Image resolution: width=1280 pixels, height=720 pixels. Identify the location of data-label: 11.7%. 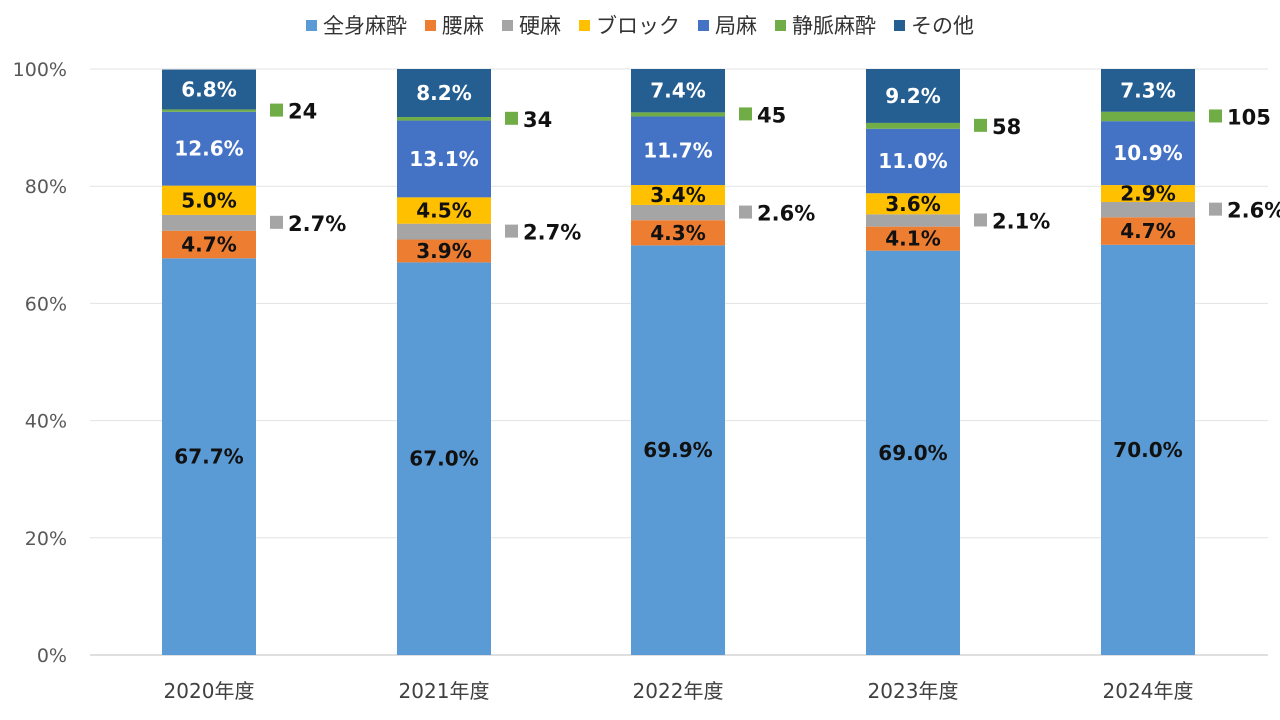
(677, 151).